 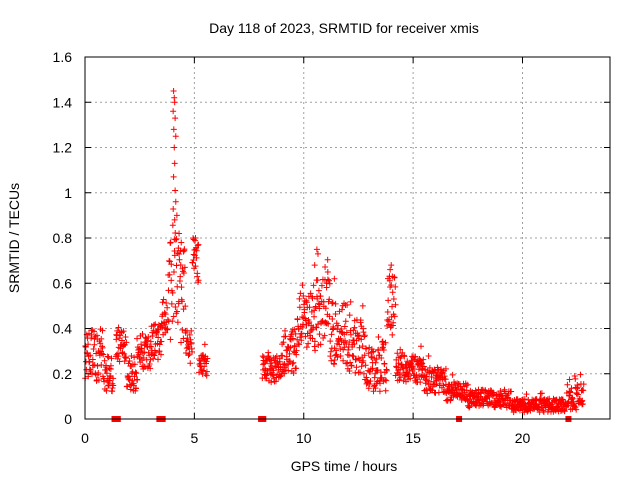 I want to click on y-tick-label: 0.8, so click(x=63, y=238).